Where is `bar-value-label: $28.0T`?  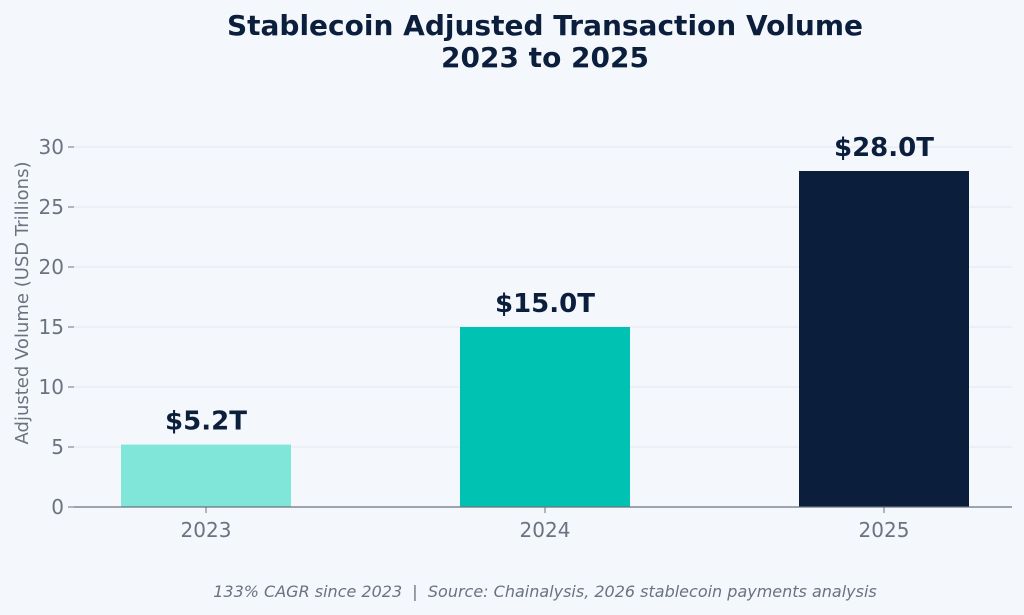 bar-value-label: $28.0T is located at coordinates (884, 148).